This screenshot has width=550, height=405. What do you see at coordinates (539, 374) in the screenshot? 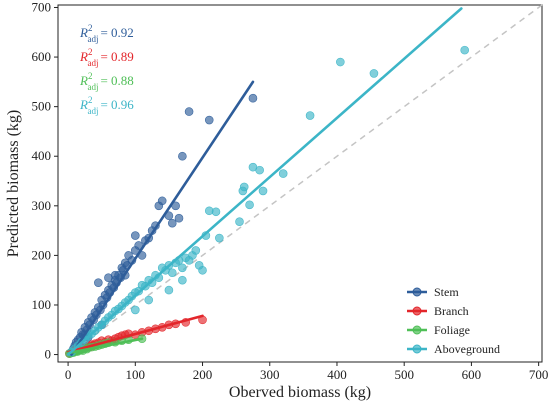
I see `x-tick-label: 700` at bounding box center [539, 374].